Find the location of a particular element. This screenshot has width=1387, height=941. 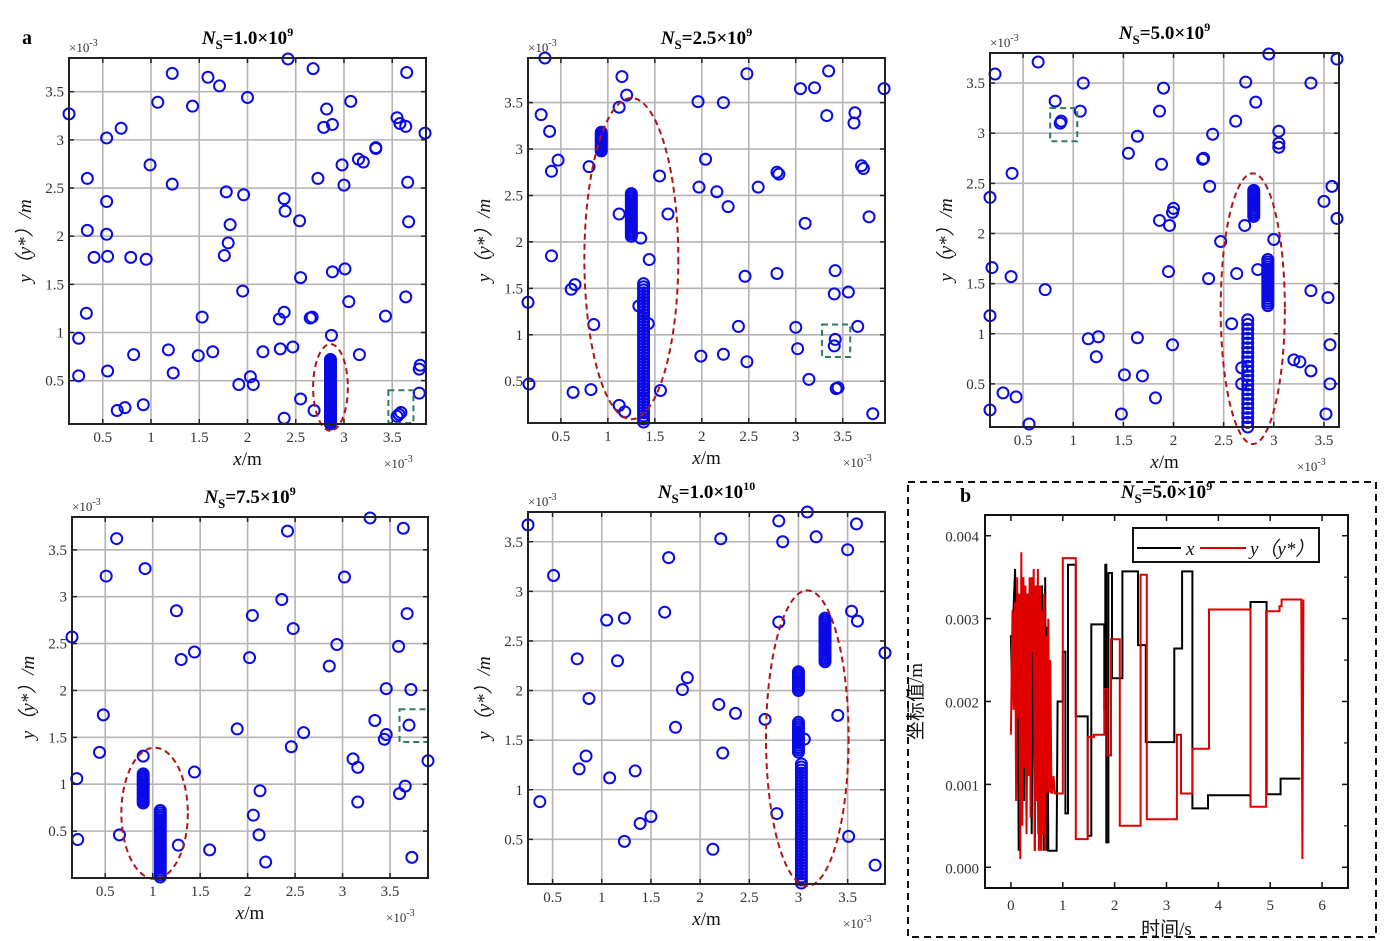

y-tick-label: 1 is located at coordinates (520, 336).